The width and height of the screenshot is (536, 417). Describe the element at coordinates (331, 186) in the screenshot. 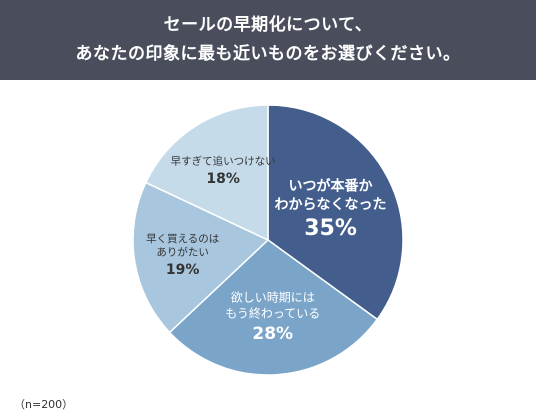

I see `pie-slice-1-label-line-1: いつが本番か` at that location.